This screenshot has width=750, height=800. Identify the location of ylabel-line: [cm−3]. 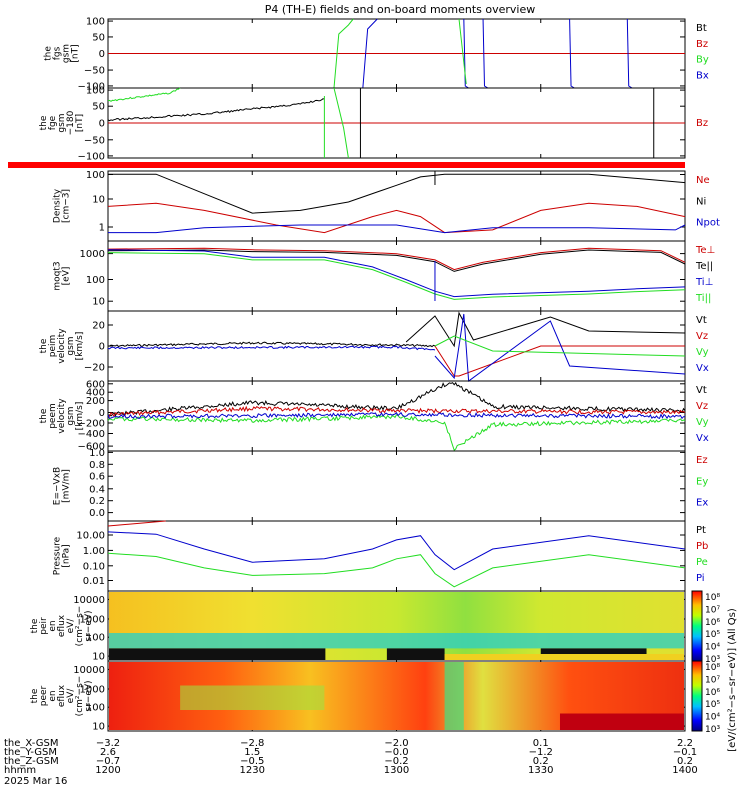
(67, 206).